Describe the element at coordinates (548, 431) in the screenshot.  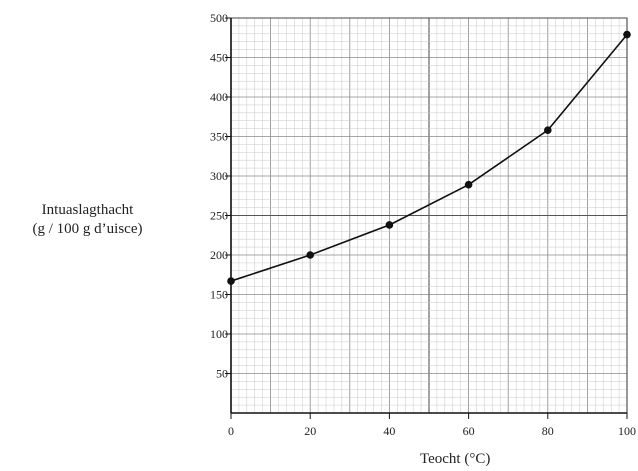
I see `x-tick-label: 80` at that location.